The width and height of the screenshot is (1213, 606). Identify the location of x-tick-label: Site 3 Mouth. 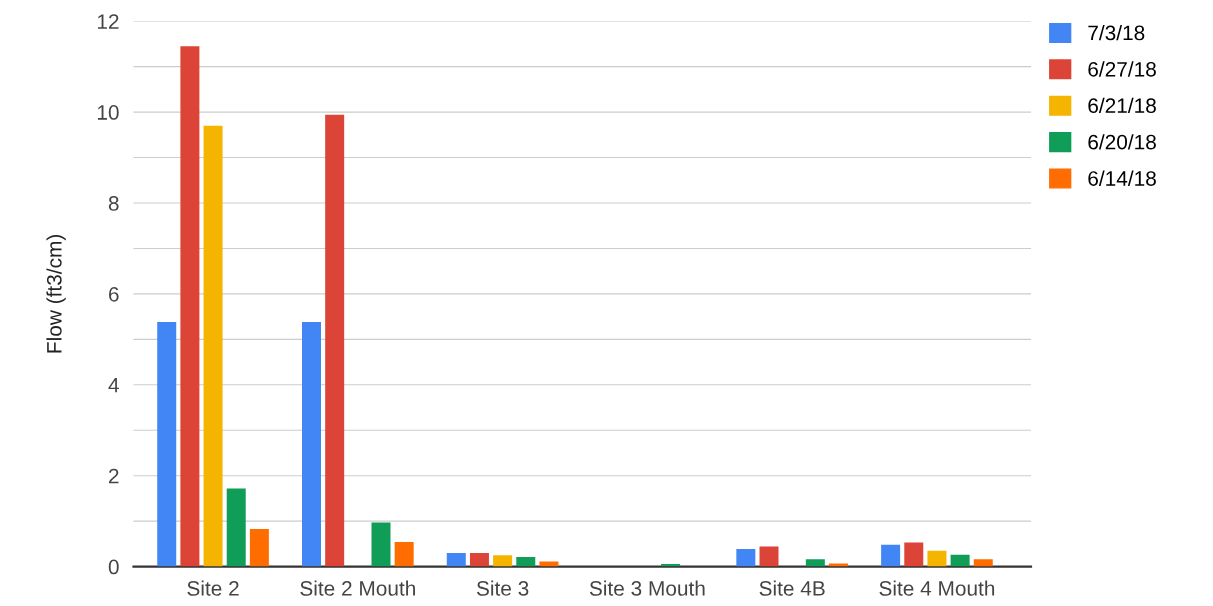
(647, 588).